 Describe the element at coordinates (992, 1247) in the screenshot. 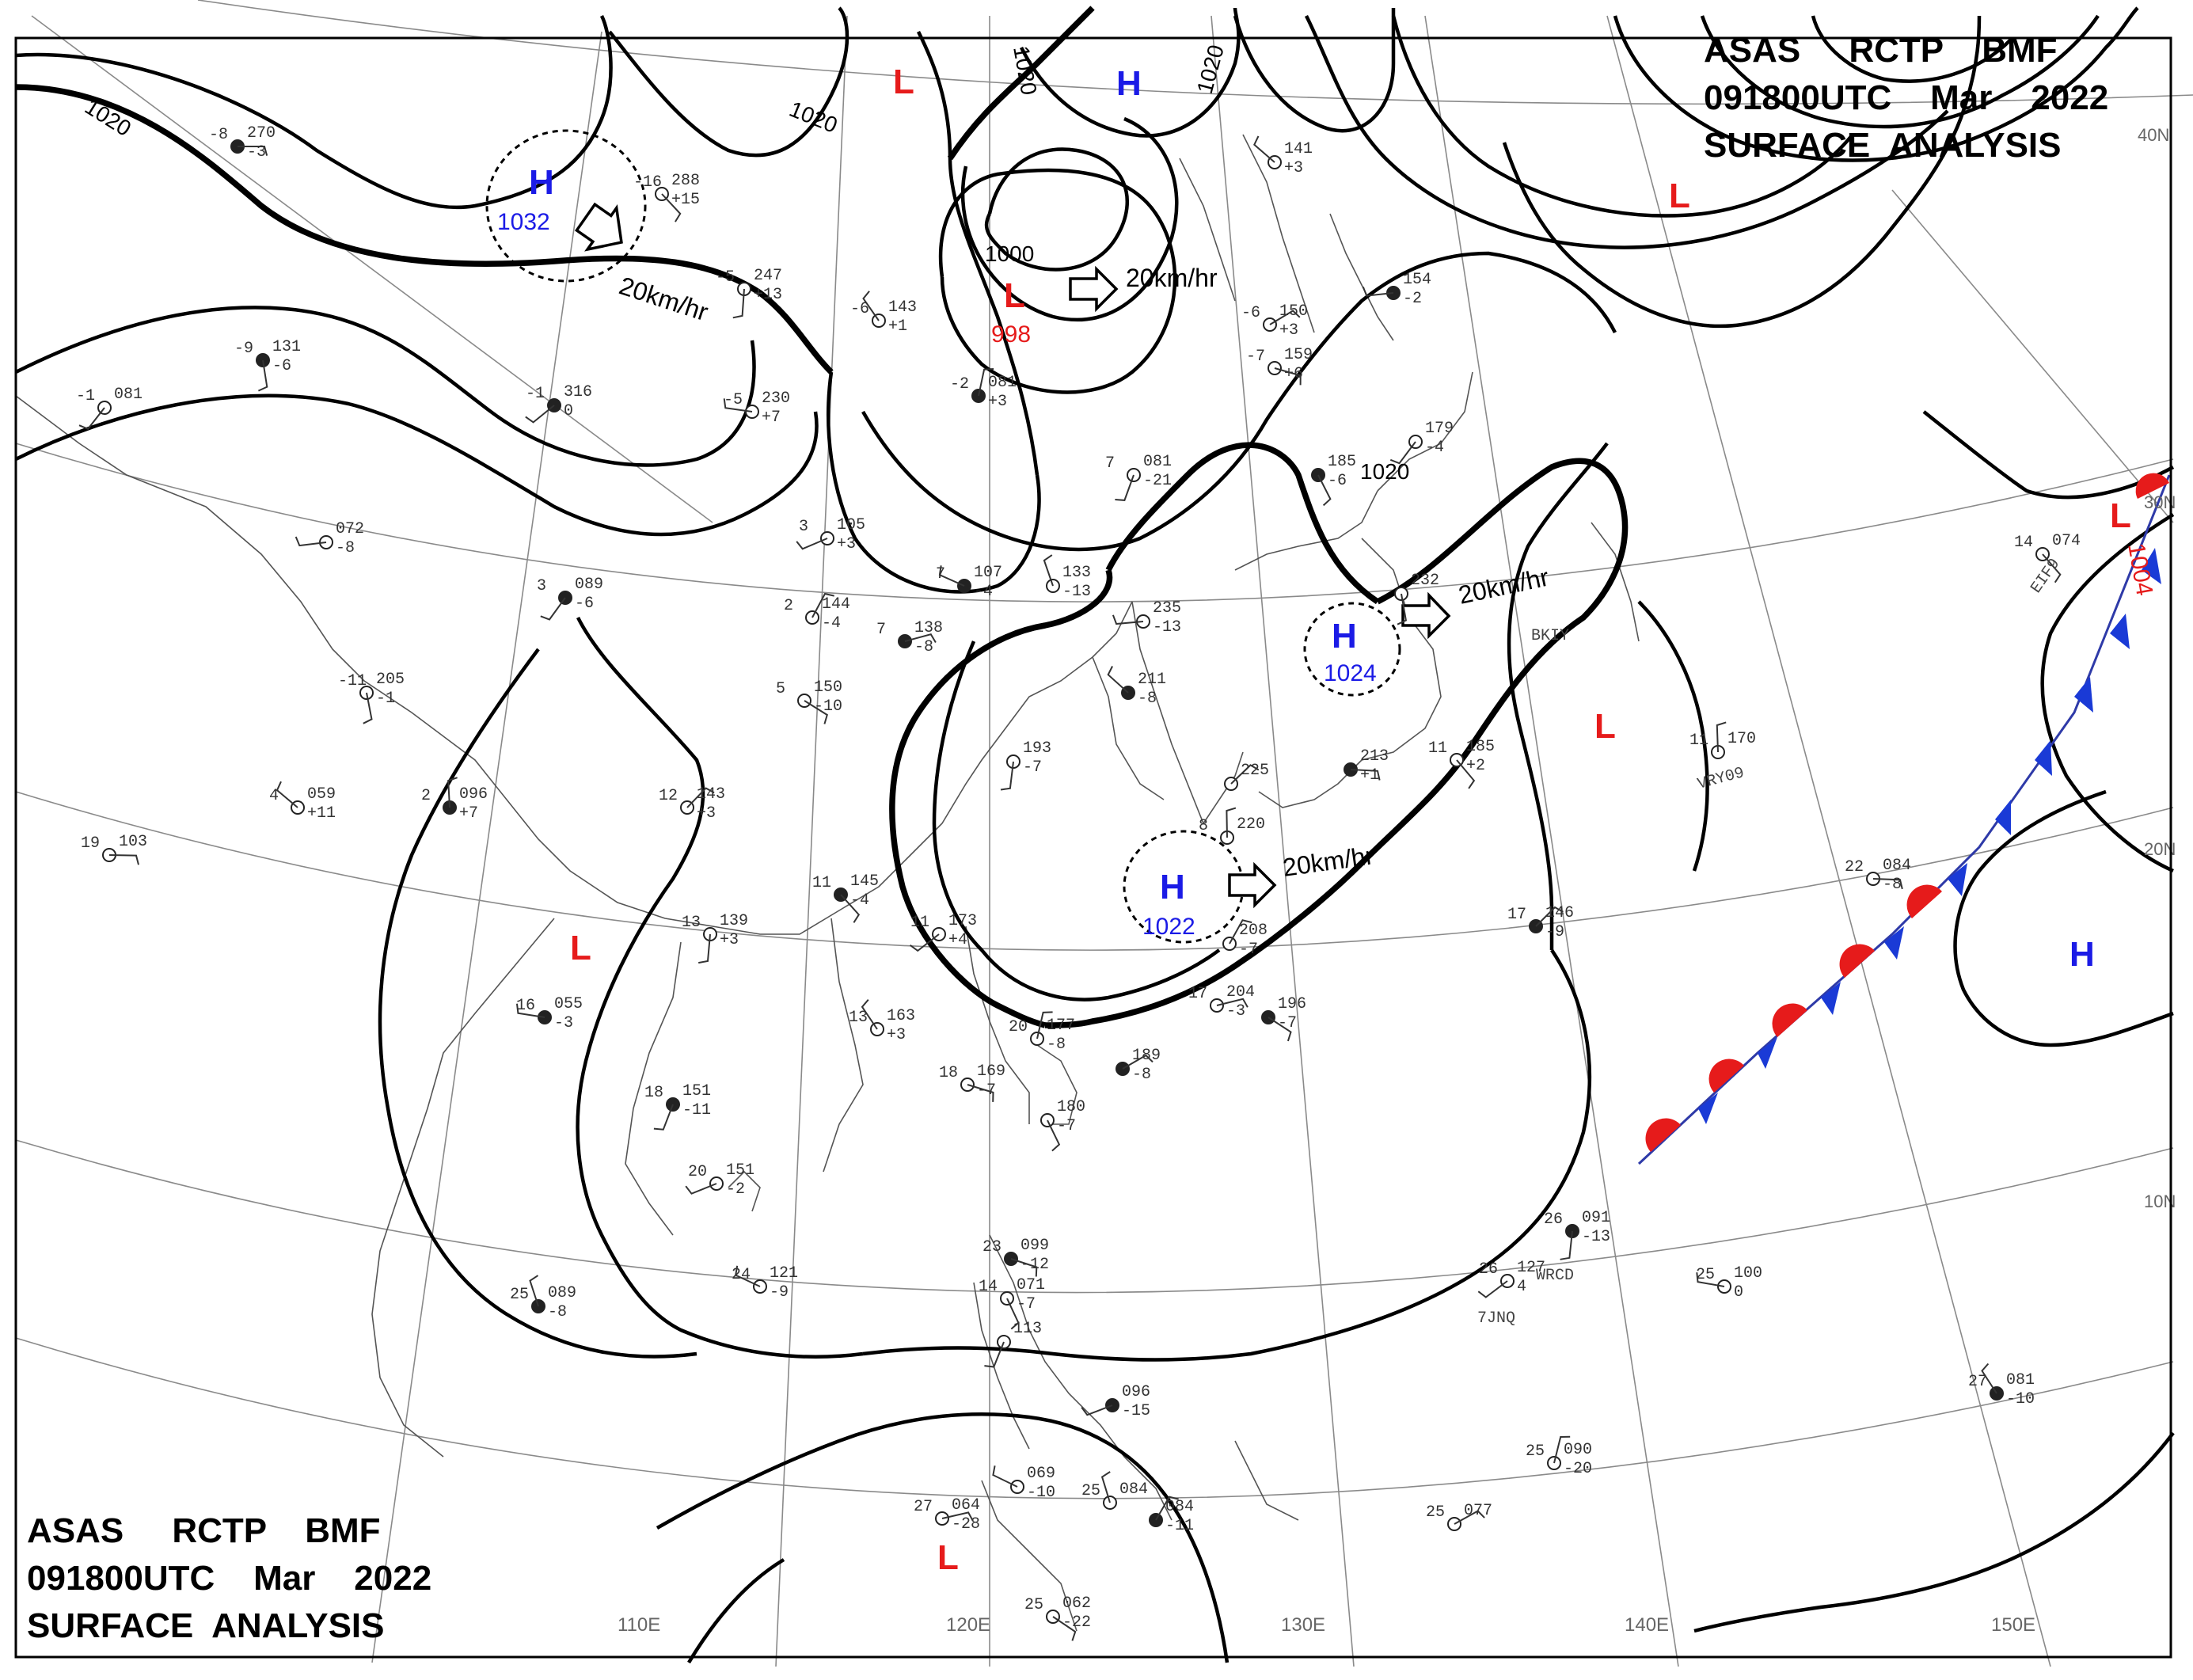

I see `station-temperature: 23` at that location.